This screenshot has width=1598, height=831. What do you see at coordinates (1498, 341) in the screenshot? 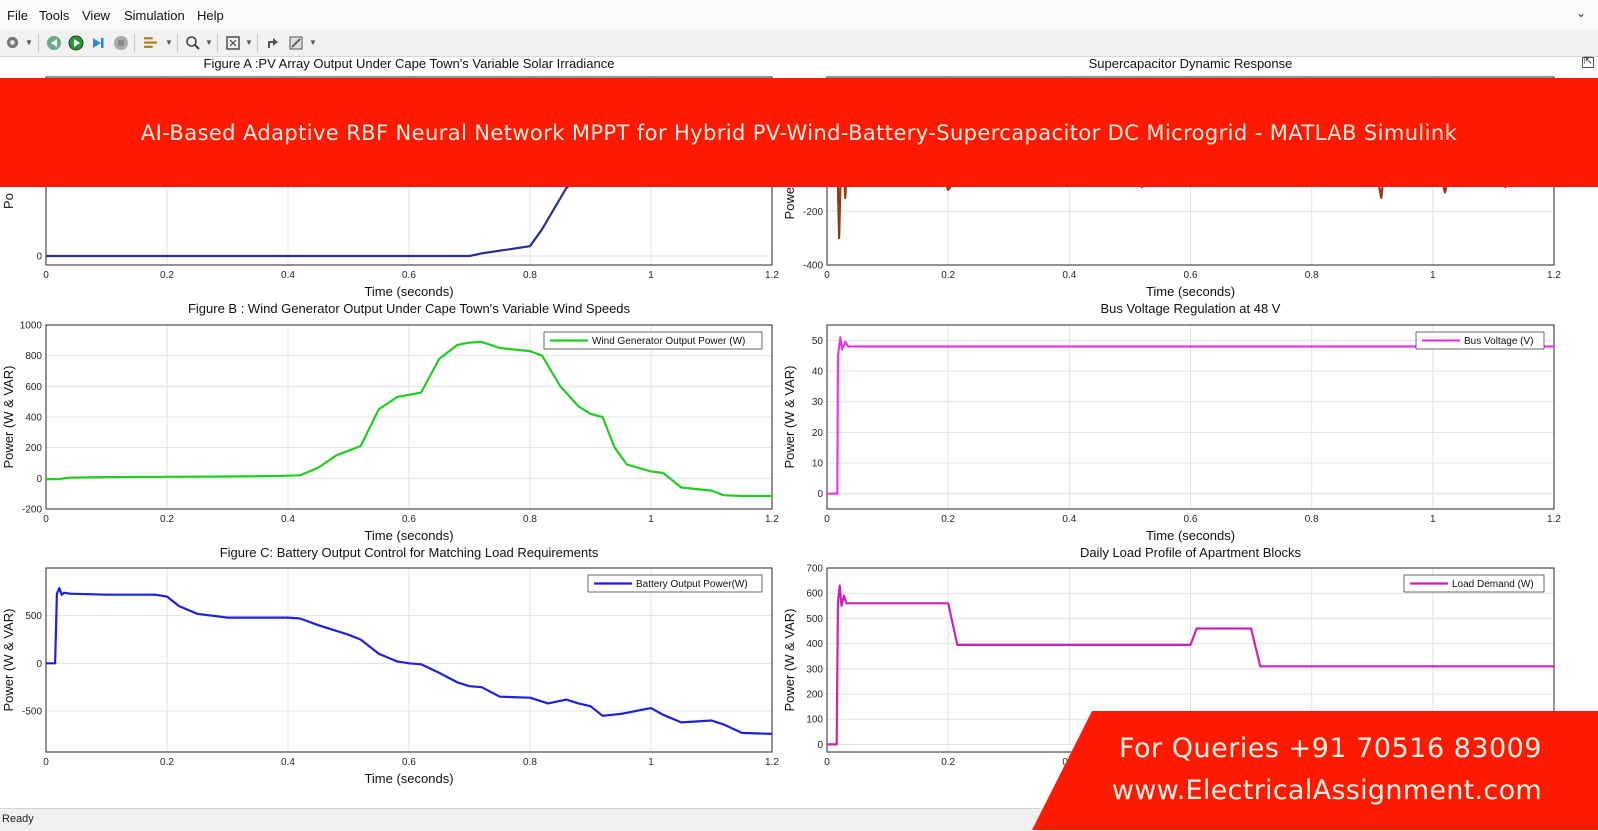
I see `legend-label: Bus Voltage (V)` at bounding box center [1498, 341].